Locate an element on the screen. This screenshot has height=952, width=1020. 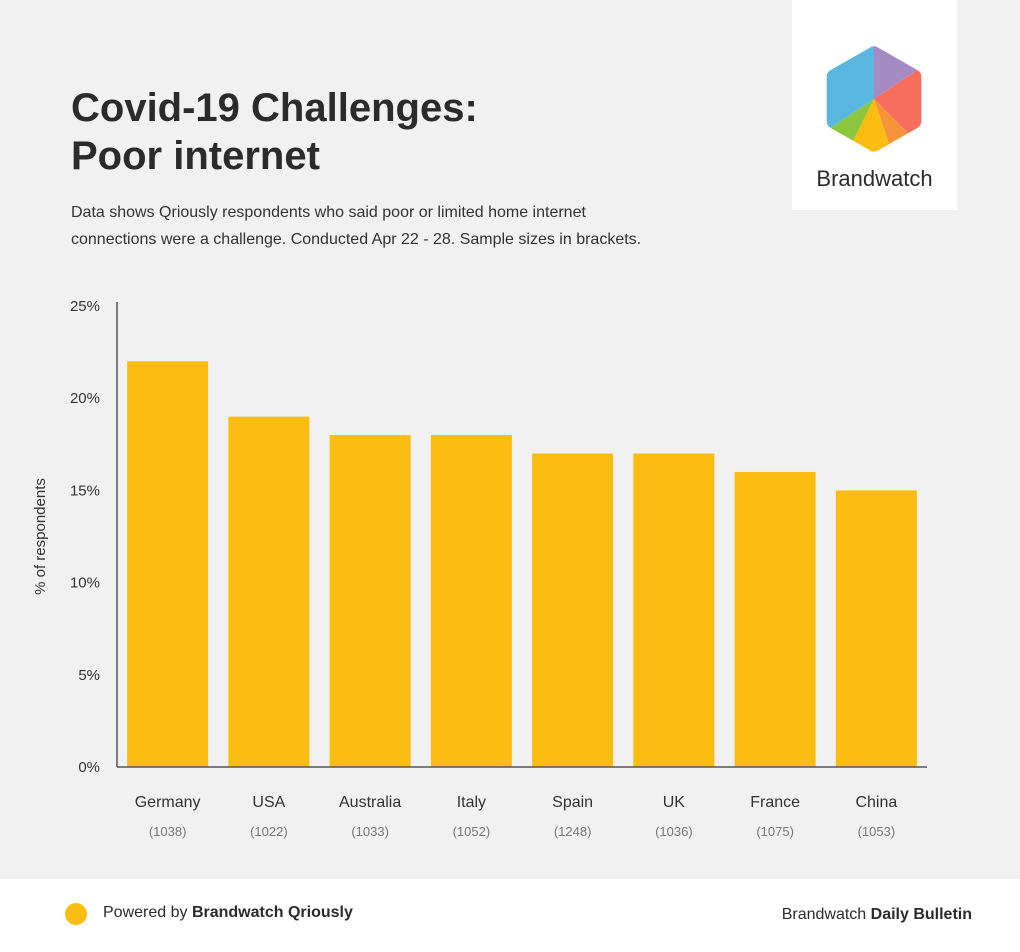
powered-brand: Brandwatch Qriously is located at coordinates (272, 912).